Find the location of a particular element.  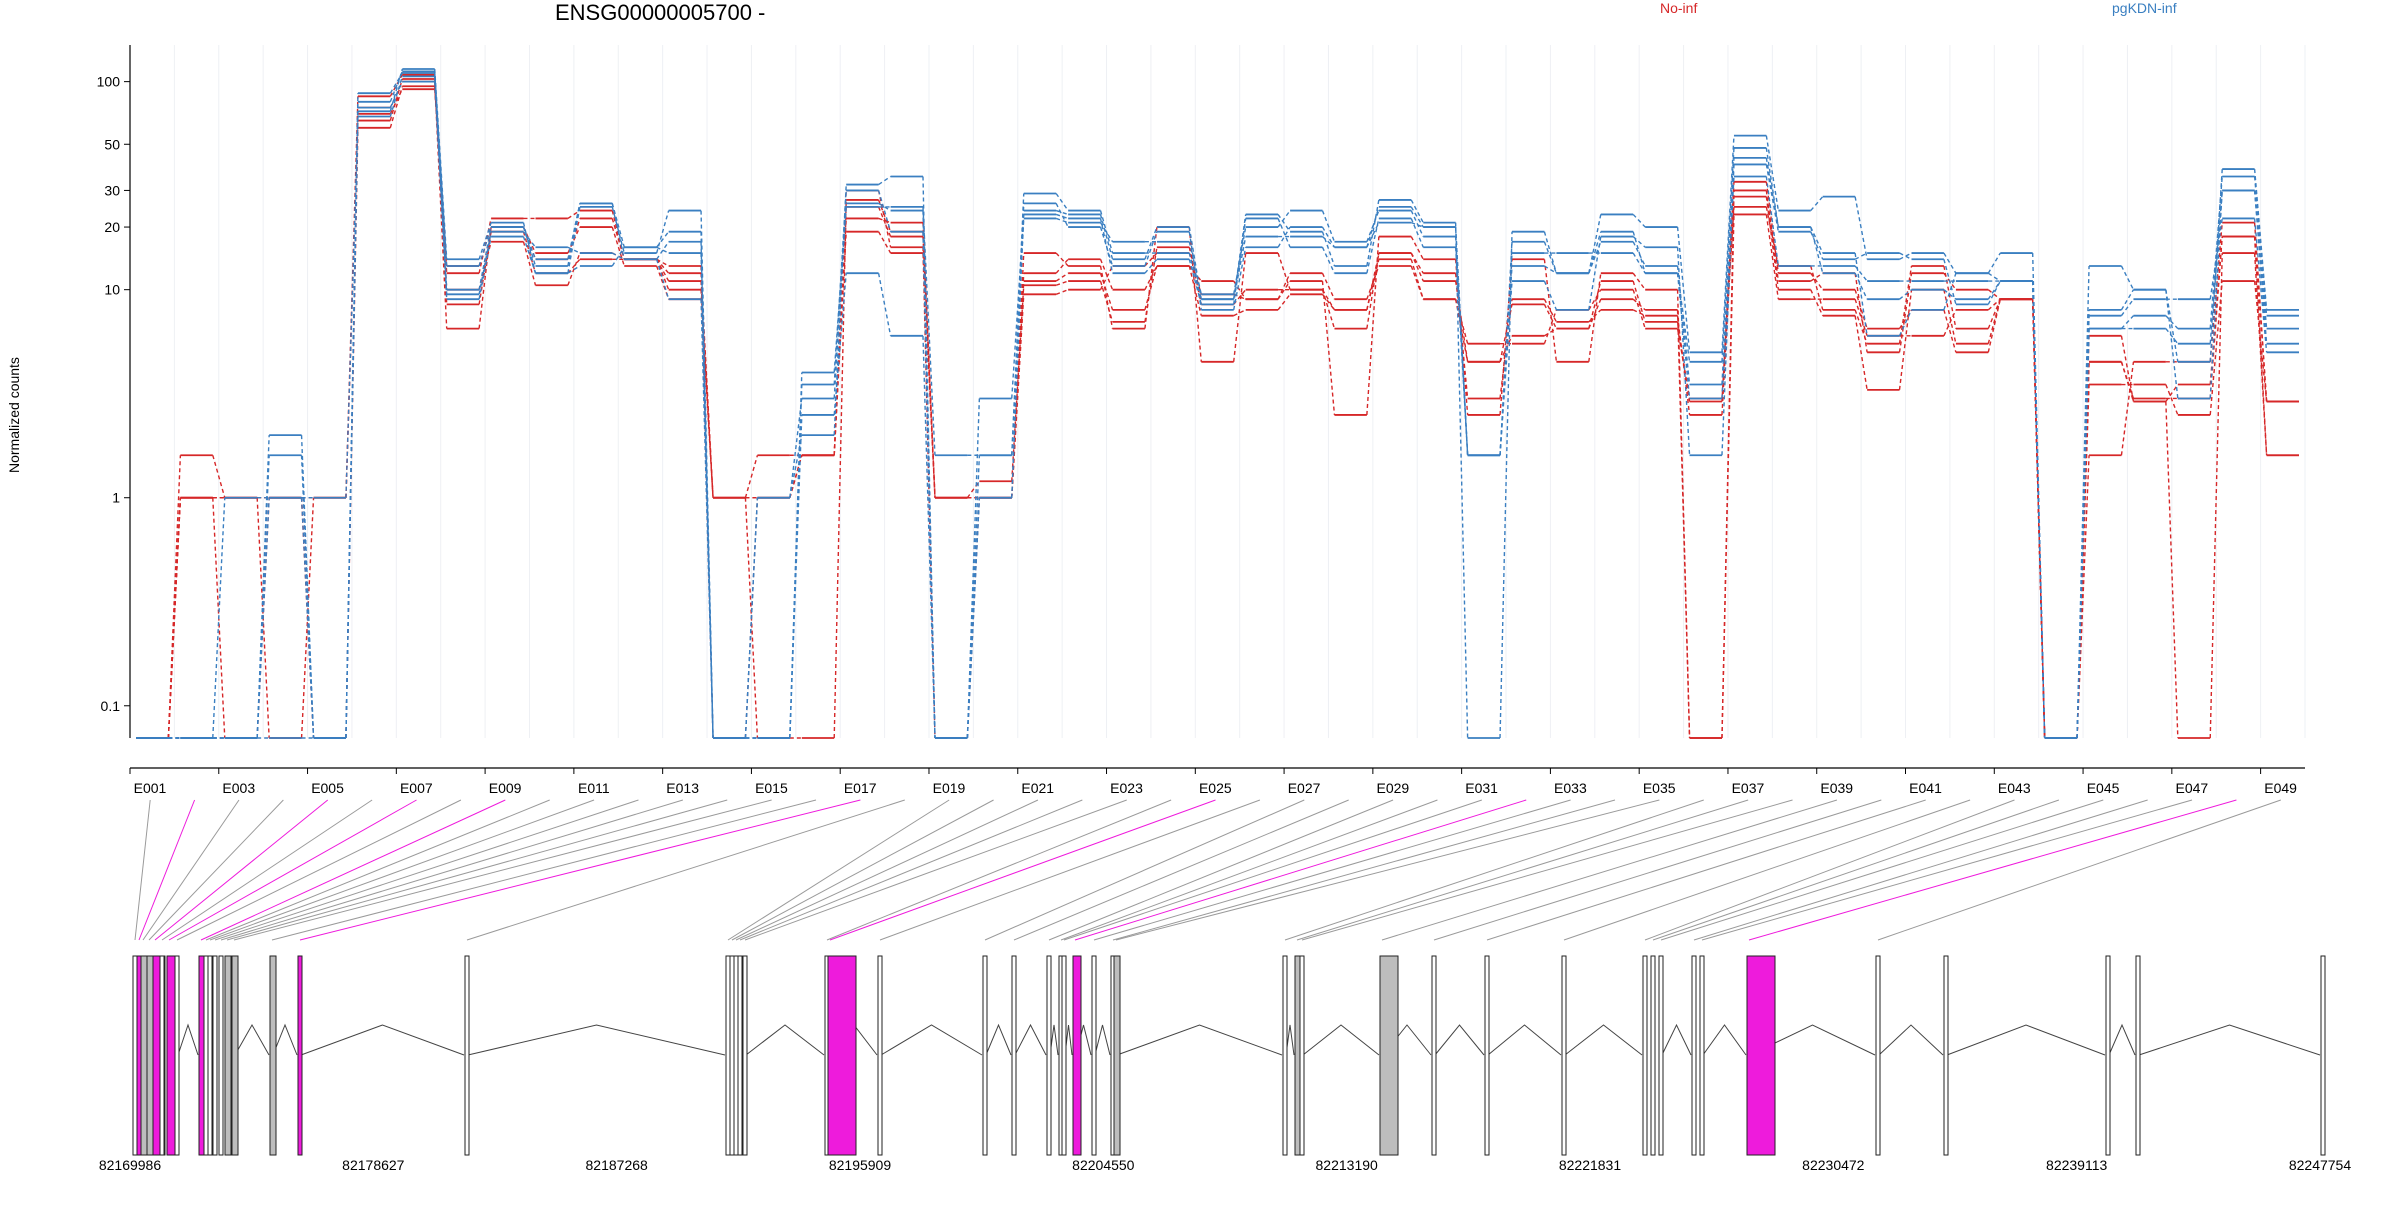

legend-entry-pgkdn-inf: pgKDN-inf is located at coordinates (2144, 8).